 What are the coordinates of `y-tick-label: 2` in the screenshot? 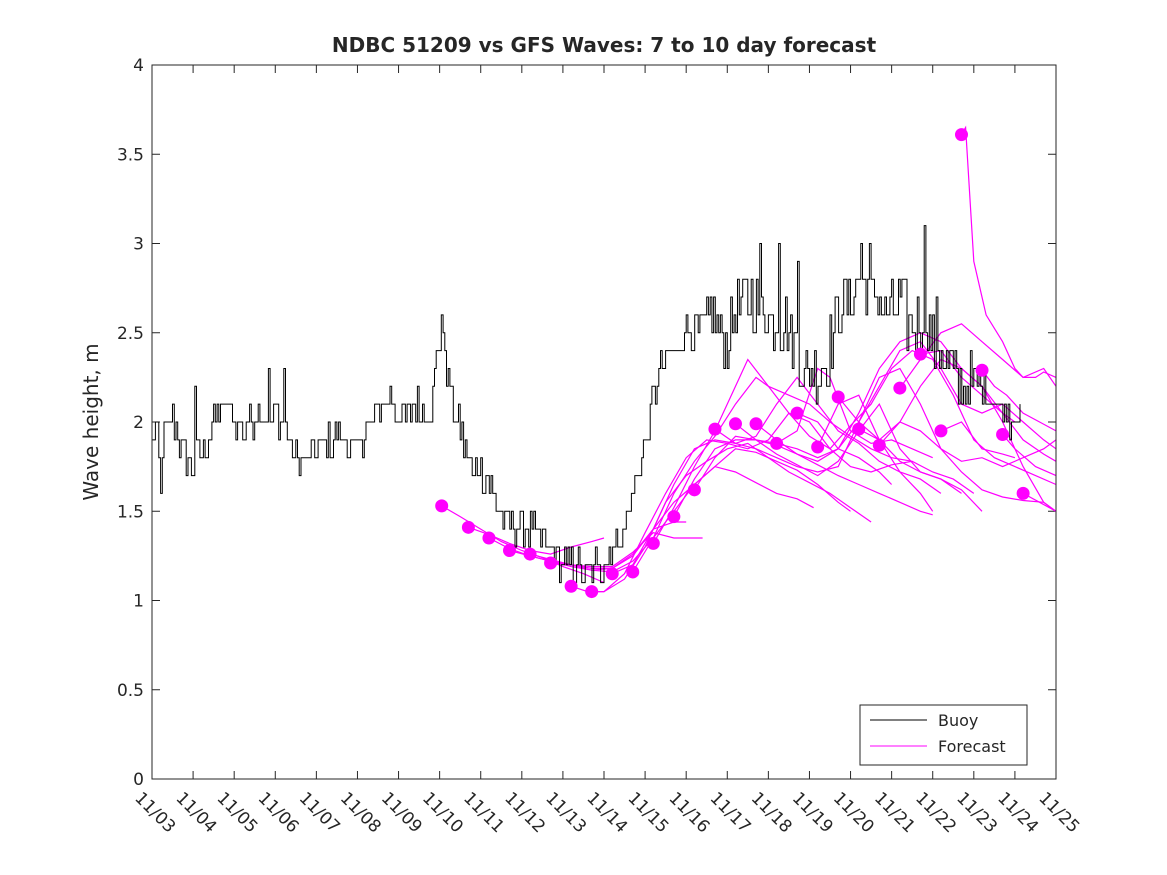 It's located at (138, 423).